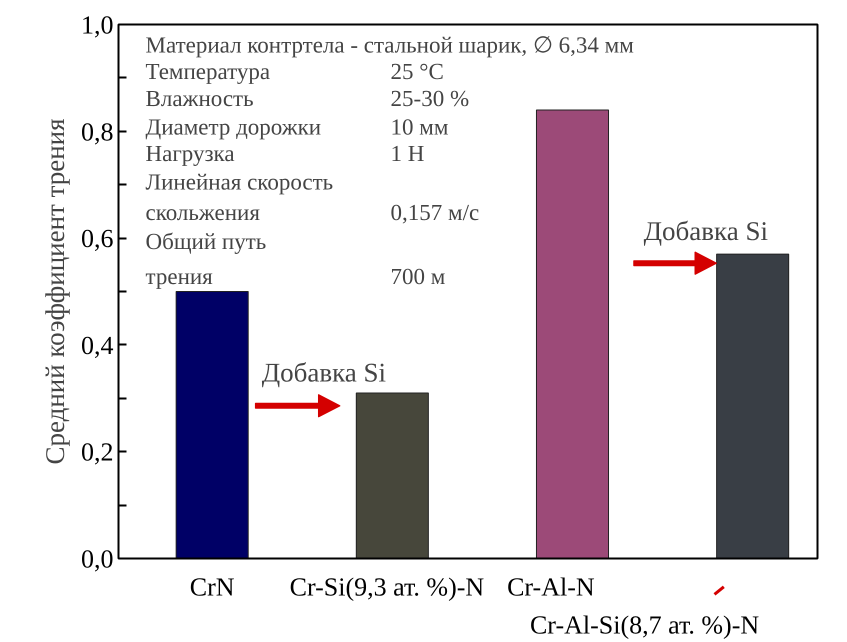 This screenshot has width=847, height=642. What do you see at coordinates (419, 127) in the screenshot?
I see `annotation: 10 мм` at bounding box center [419, 127].